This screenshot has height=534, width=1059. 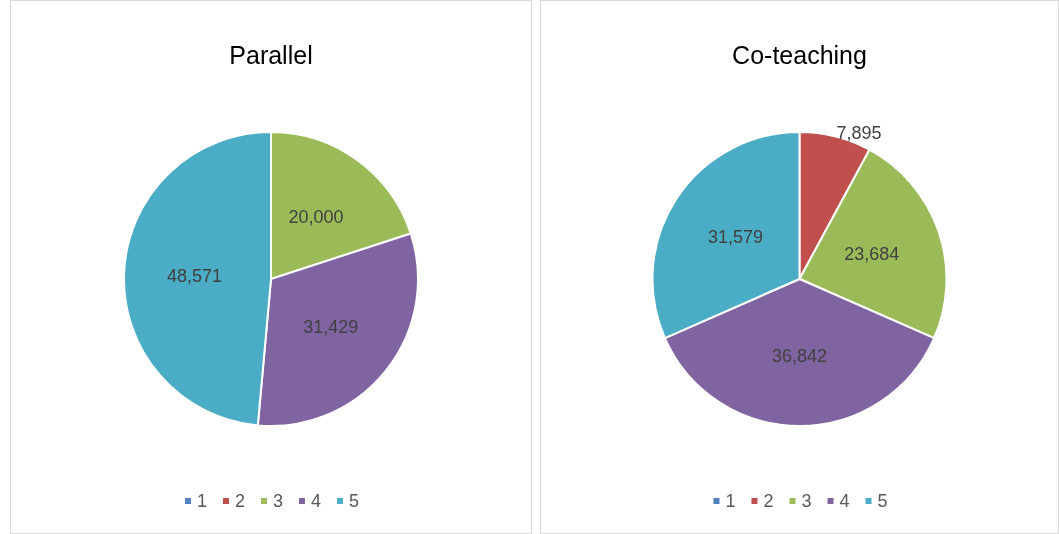 What do you see at coordinates (735, 237) in the screenshot?
I see `data-label: 31,579` at bounding box center [735, 237].